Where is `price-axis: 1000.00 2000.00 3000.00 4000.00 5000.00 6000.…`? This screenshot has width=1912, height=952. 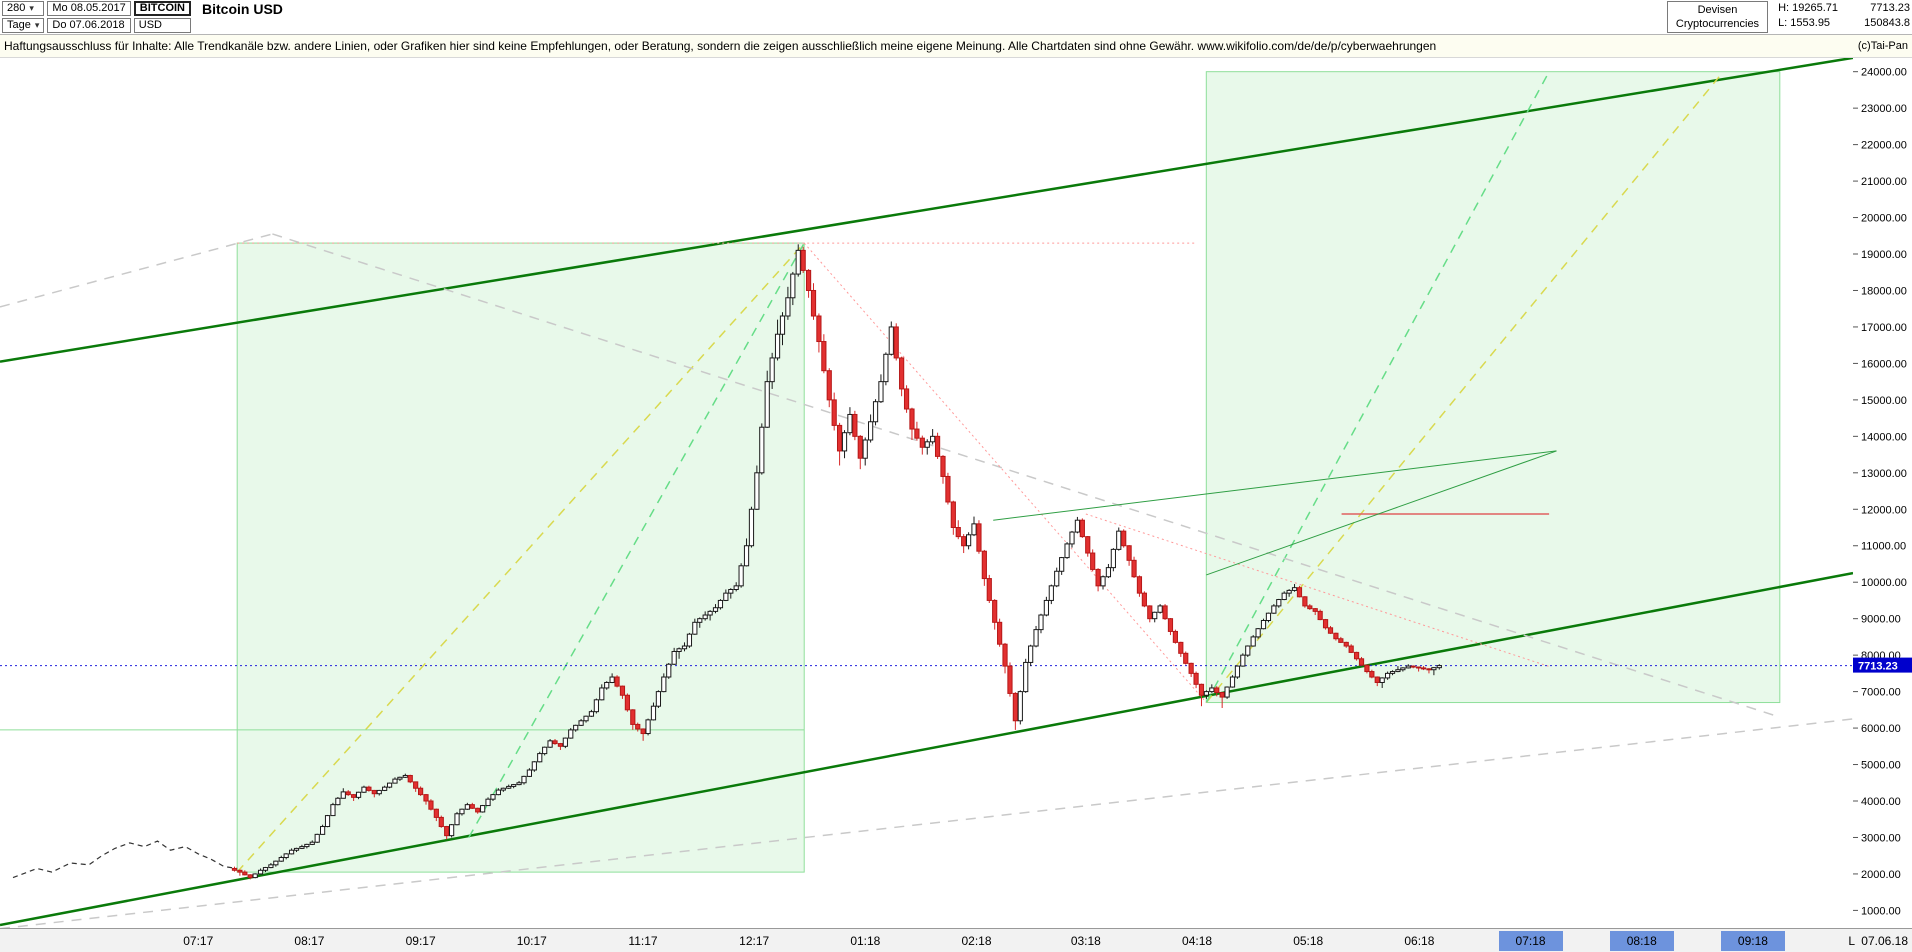
price-axis: 1000.00 2000.00 3000.00 4000.00 5000.00 6000.… is located at coordinates (1882, 492).